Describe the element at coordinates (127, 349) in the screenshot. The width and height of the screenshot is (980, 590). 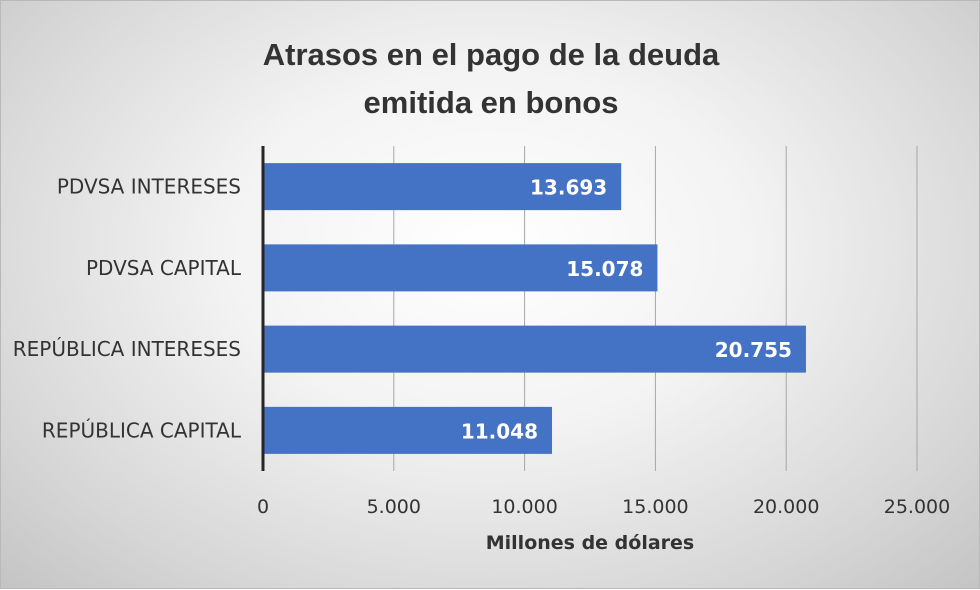
I see `category-label-2: REPÚBLICA INTERESES` at that location.